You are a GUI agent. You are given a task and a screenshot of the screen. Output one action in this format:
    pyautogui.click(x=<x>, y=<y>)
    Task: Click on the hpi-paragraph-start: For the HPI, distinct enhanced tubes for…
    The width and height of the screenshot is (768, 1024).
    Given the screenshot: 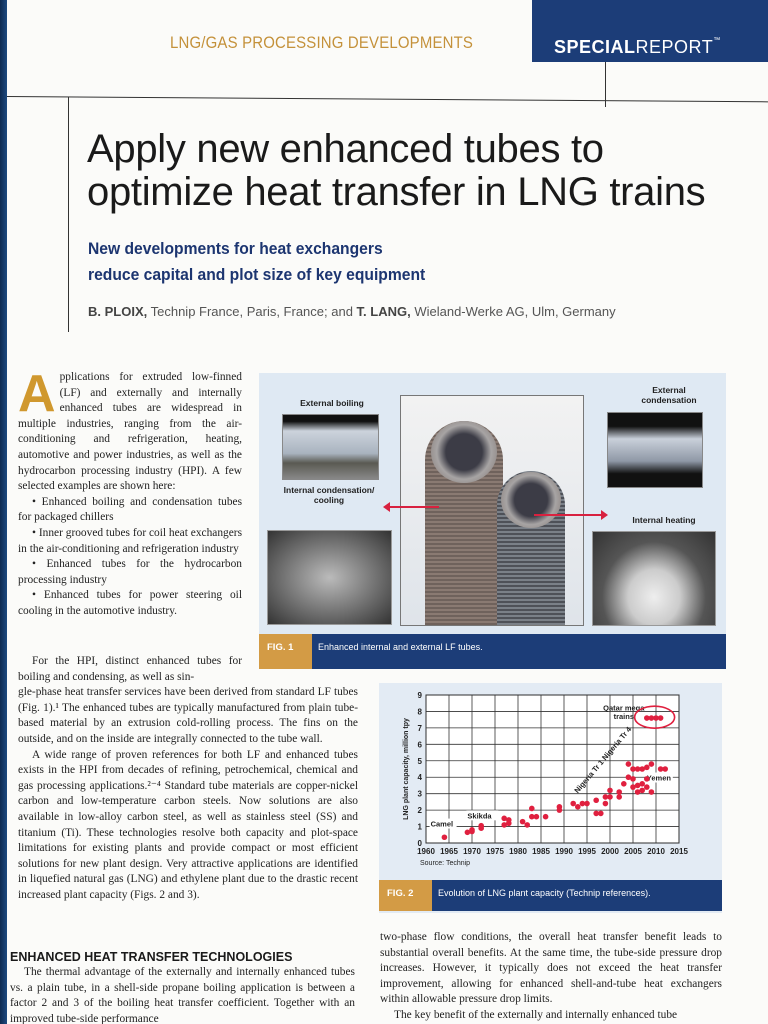 What is the action you would take?
    pyautogui.click(x=130, y=669)
    